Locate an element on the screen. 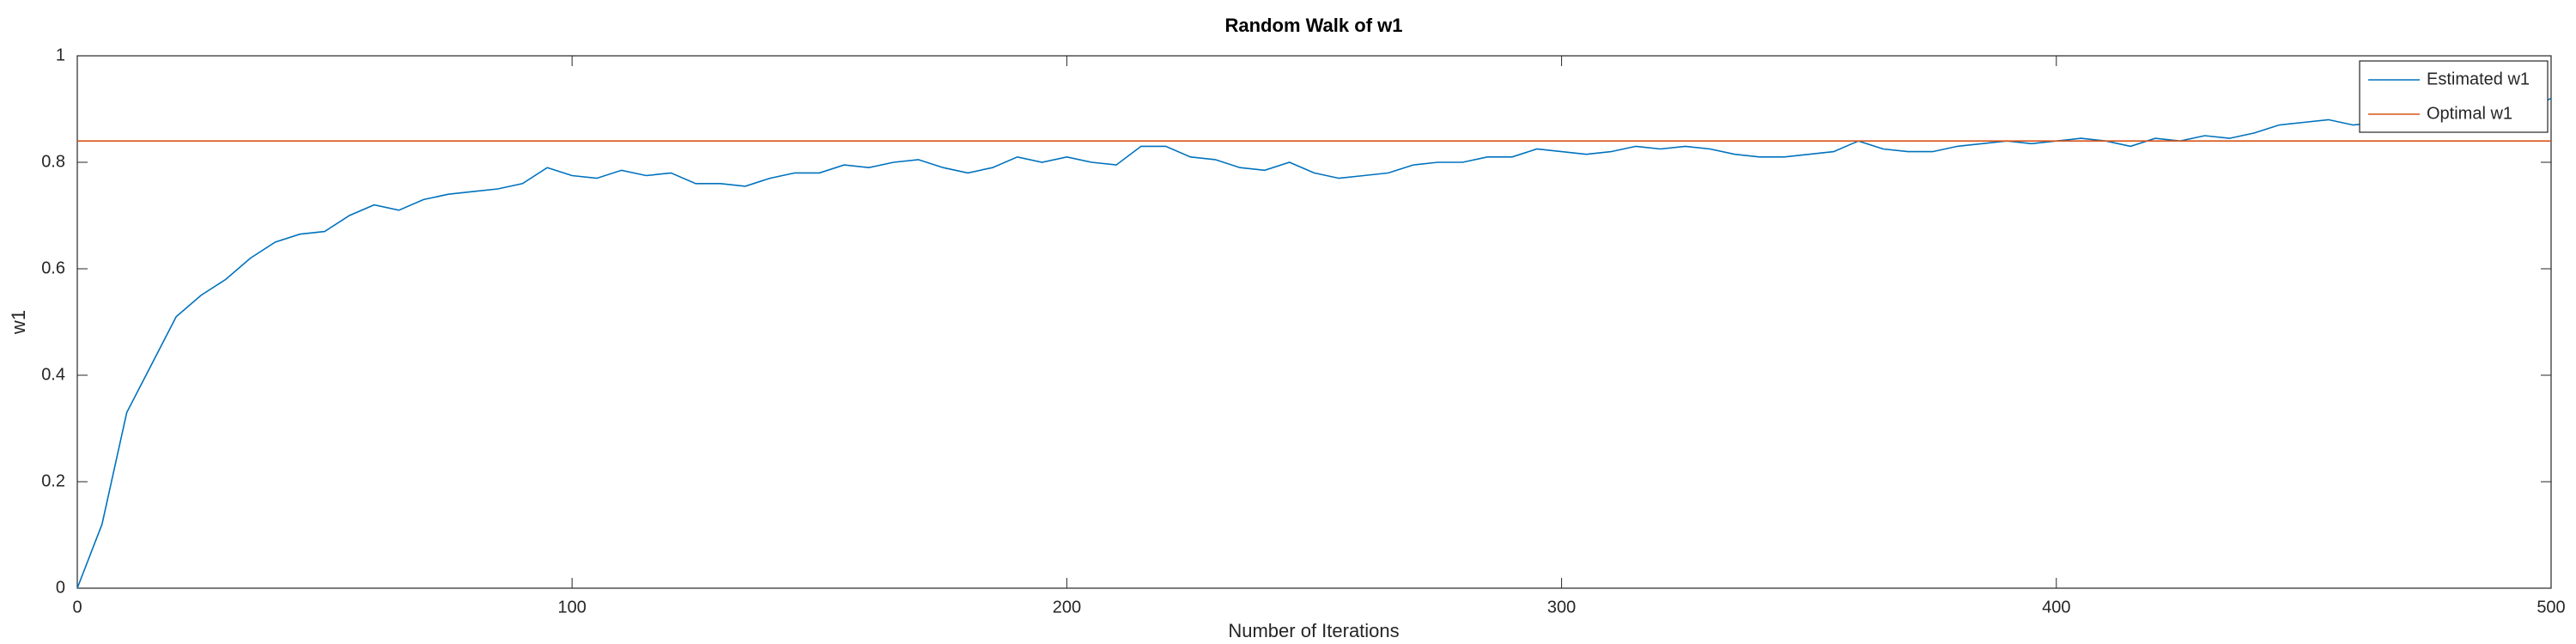 This screenshot has height=644, width=2576. y-axis-label: w1 is located at coordinates (18, 323).